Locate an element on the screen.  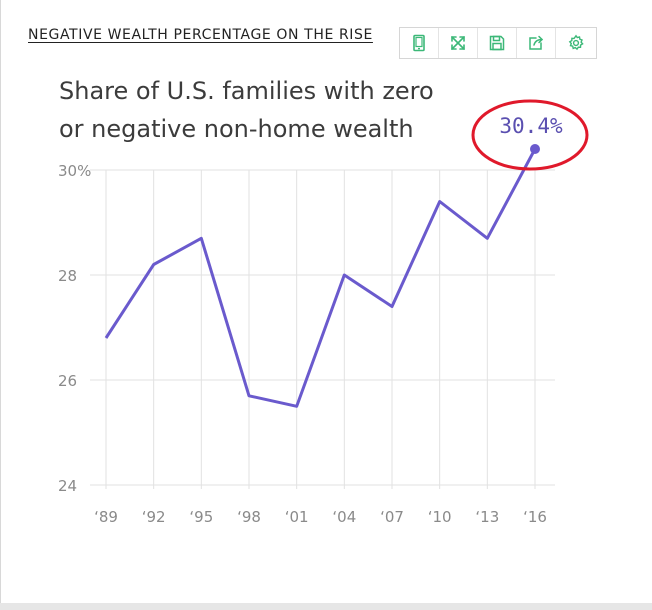
data-points is located at coordinates (535, 149).